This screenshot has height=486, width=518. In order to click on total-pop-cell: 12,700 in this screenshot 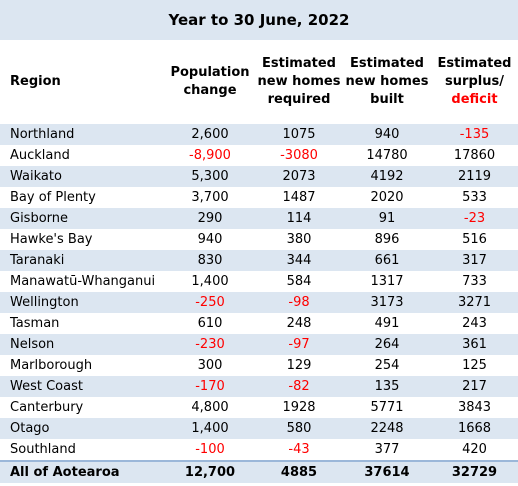, I will do `click(210, 471)`.